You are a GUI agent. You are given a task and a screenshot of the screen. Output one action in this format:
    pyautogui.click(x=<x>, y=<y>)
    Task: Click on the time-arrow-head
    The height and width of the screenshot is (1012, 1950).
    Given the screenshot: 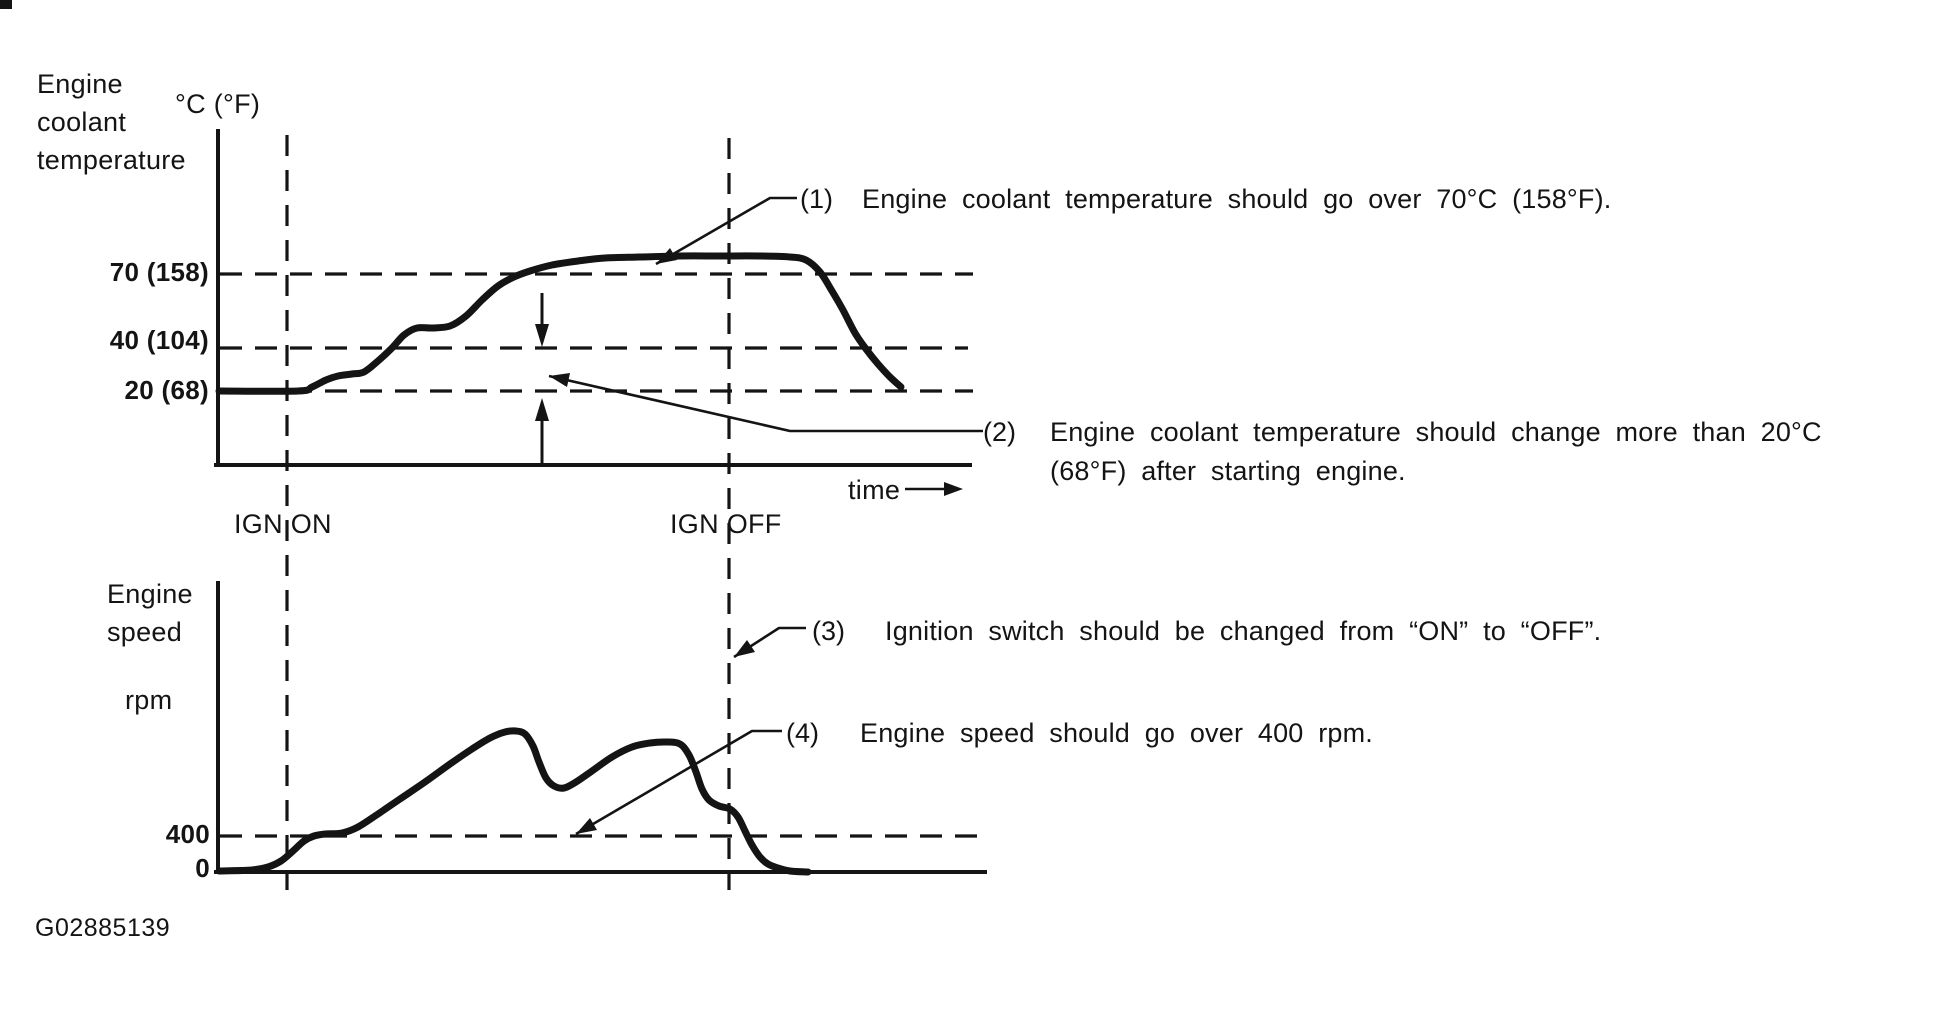 What is the action you would take?
    pyautogui.click(x=953, y=489)
    